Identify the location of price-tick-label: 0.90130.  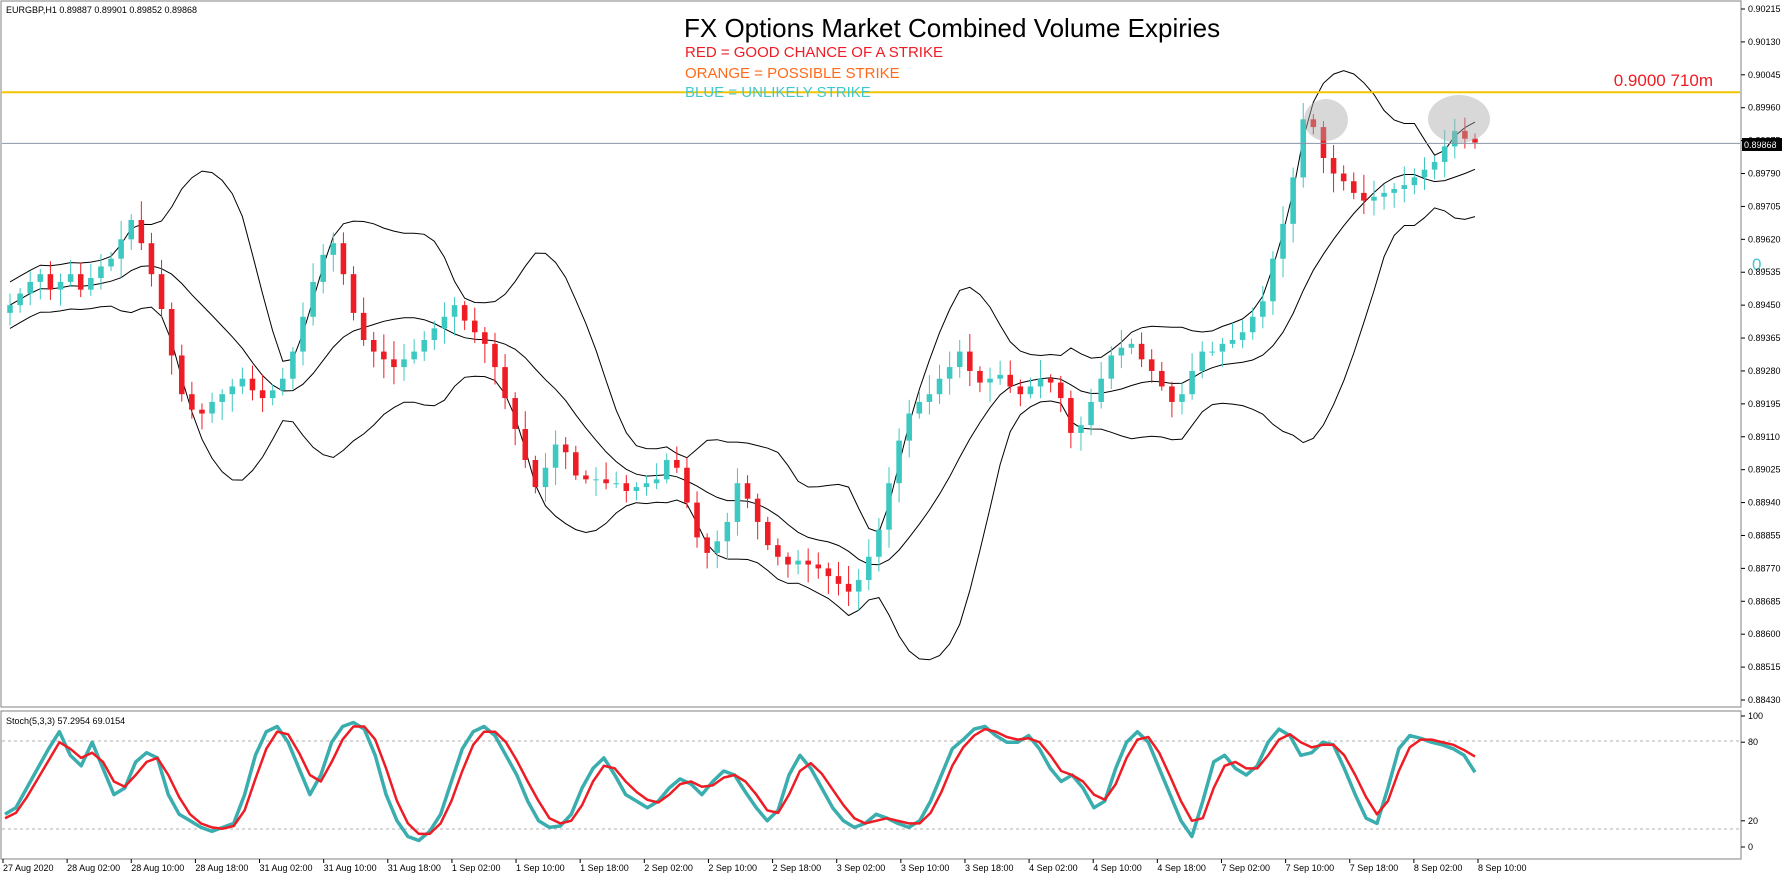
(1764, 42).